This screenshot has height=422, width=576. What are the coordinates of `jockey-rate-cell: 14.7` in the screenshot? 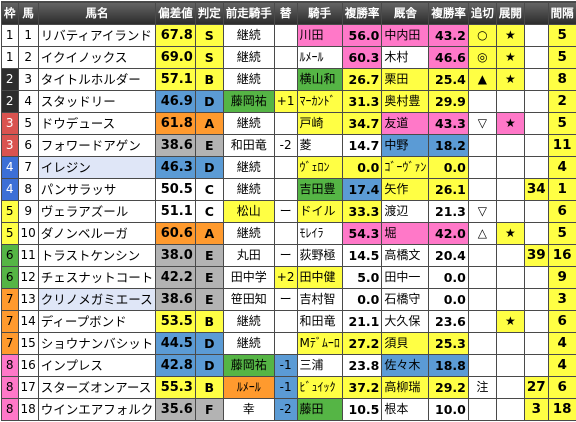 It's located at (362, 145).